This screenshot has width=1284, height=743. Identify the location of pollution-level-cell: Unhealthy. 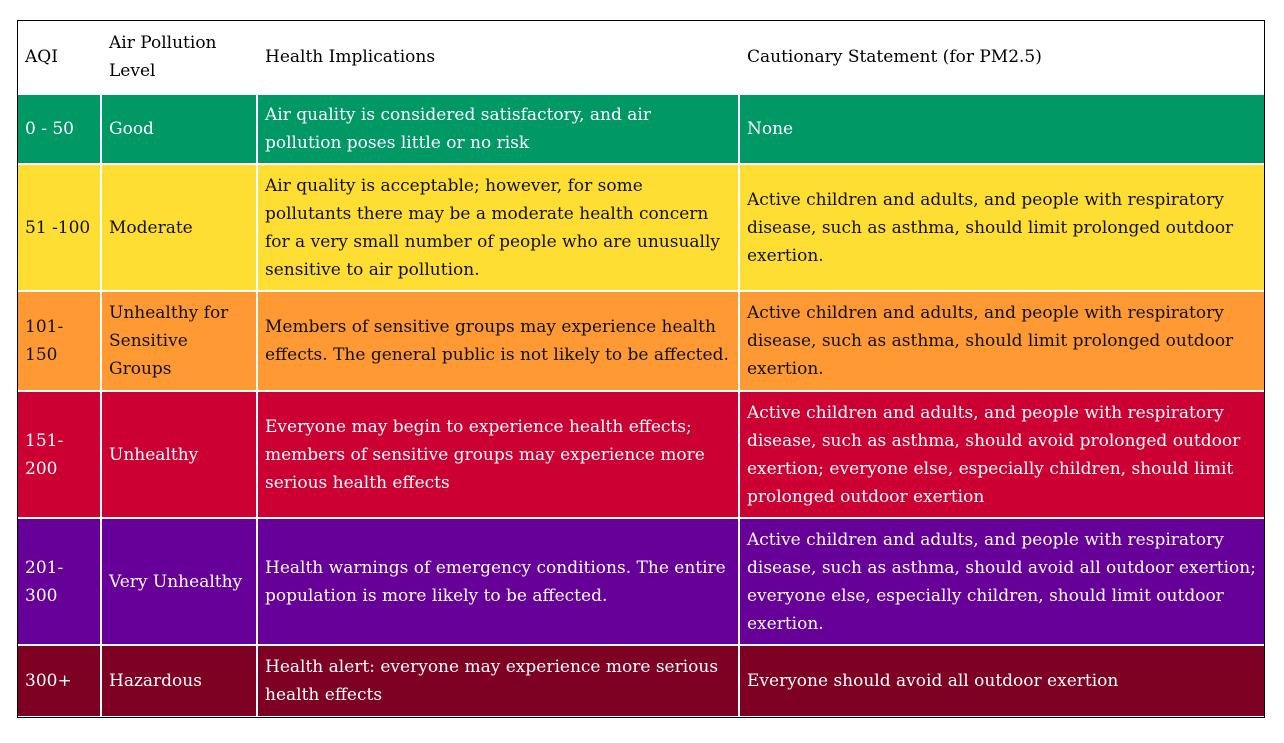
(180, 455).